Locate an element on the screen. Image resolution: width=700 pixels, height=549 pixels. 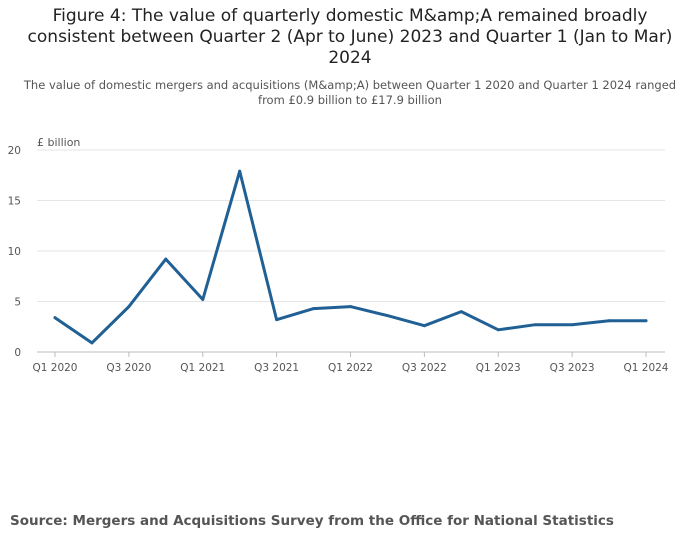
x-tick-label: Q3 2020 is located at coordinates (128, 368).